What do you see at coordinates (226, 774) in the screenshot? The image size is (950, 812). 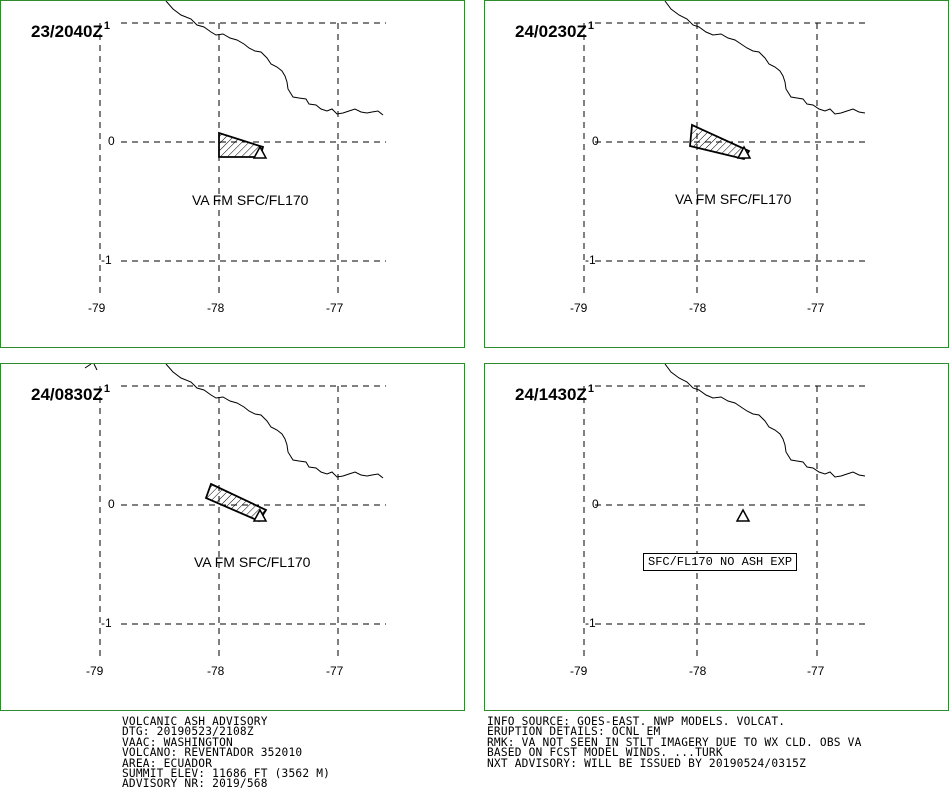 I see `advisory-line: SUMMIT ELEV: 11686 FT (3562 M)` at bounding box center [226, 774].